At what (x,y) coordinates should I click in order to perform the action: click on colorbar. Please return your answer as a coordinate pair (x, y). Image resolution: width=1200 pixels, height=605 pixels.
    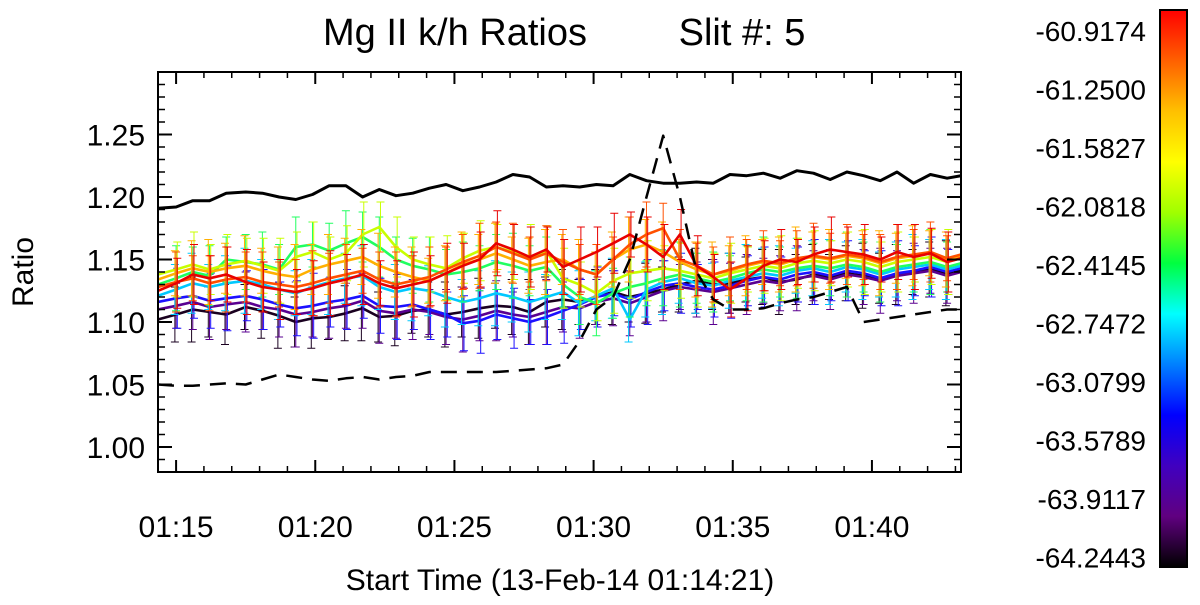
    Looking at the image, I should click on (1173, 288).